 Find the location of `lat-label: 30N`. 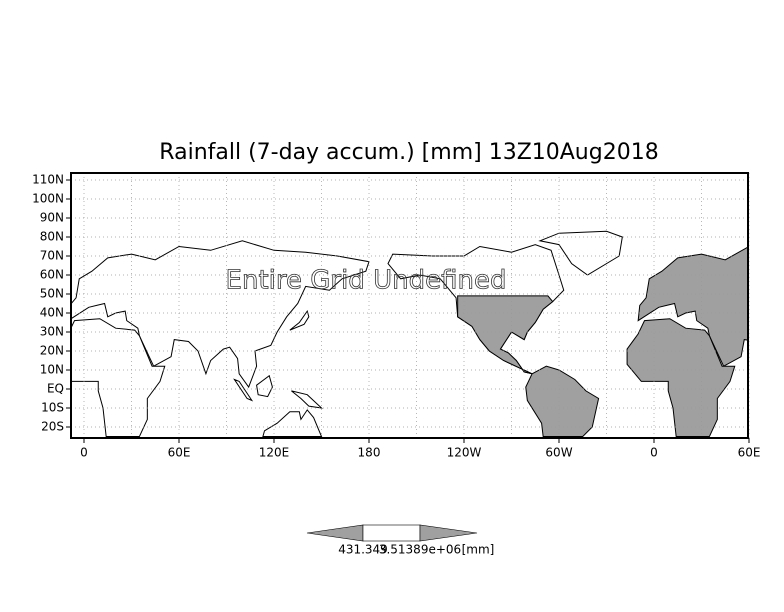

lat-label: 30N is located at coordinates (52, 332).